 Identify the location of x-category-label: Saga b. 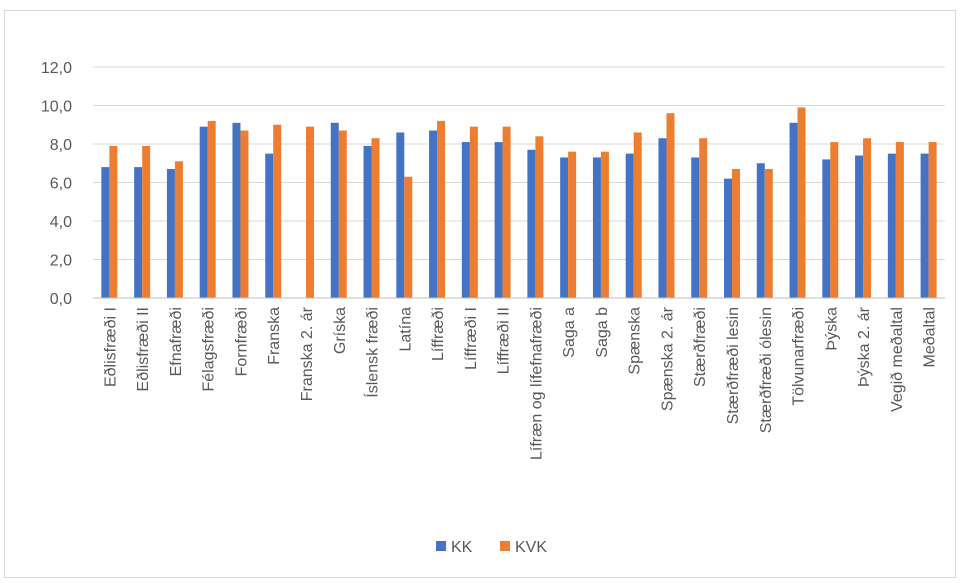
(602, 332).